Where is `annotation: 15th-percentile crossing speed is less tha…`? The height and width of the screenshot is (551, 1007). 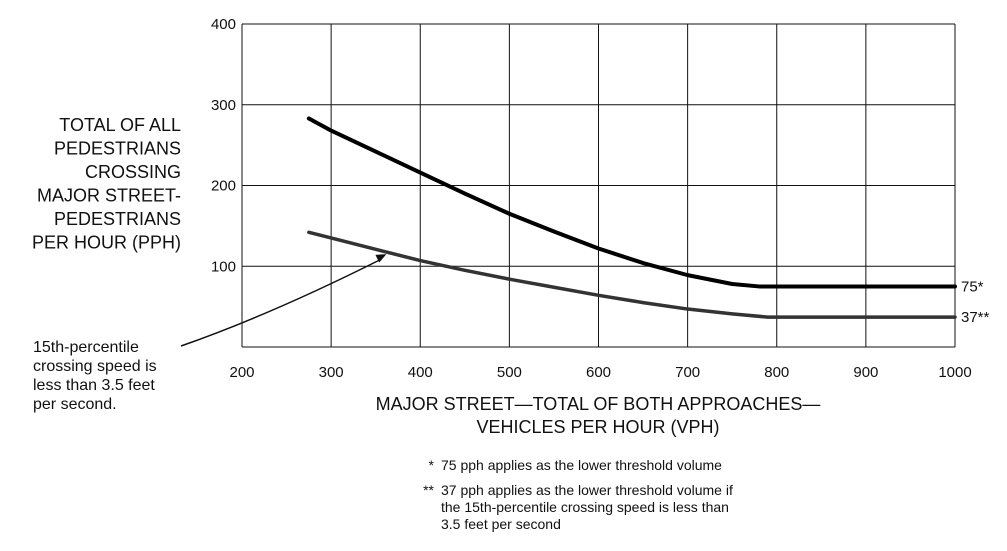 annotation: 15th-percentile crossing speed is less tha… is located at coordinates (210, 333).